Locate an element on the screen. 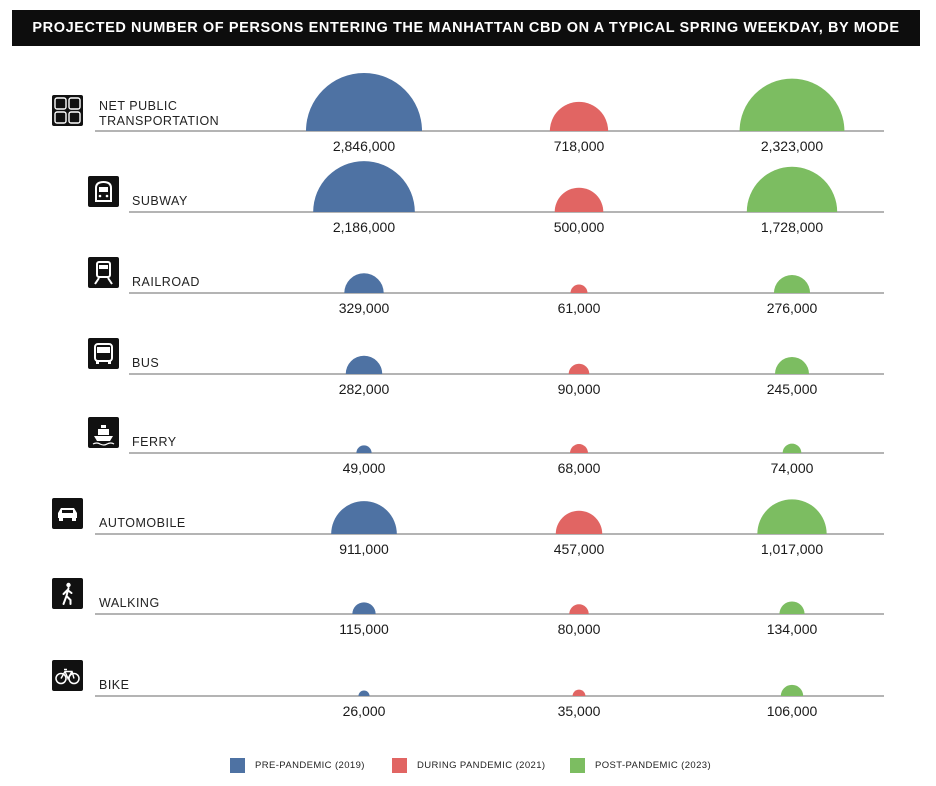 This screenshot has width=936, height=786. car-icon is located at coordinates (67, 513).